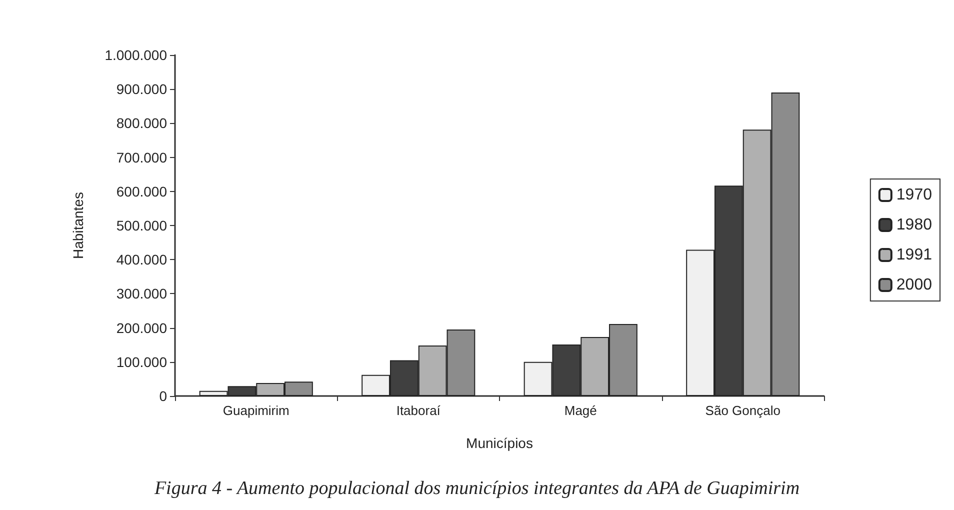 Image resolution: width=954 pixels, height=510 pixels. I want to click on y-tick-label: 100.000, so click(142, 362).